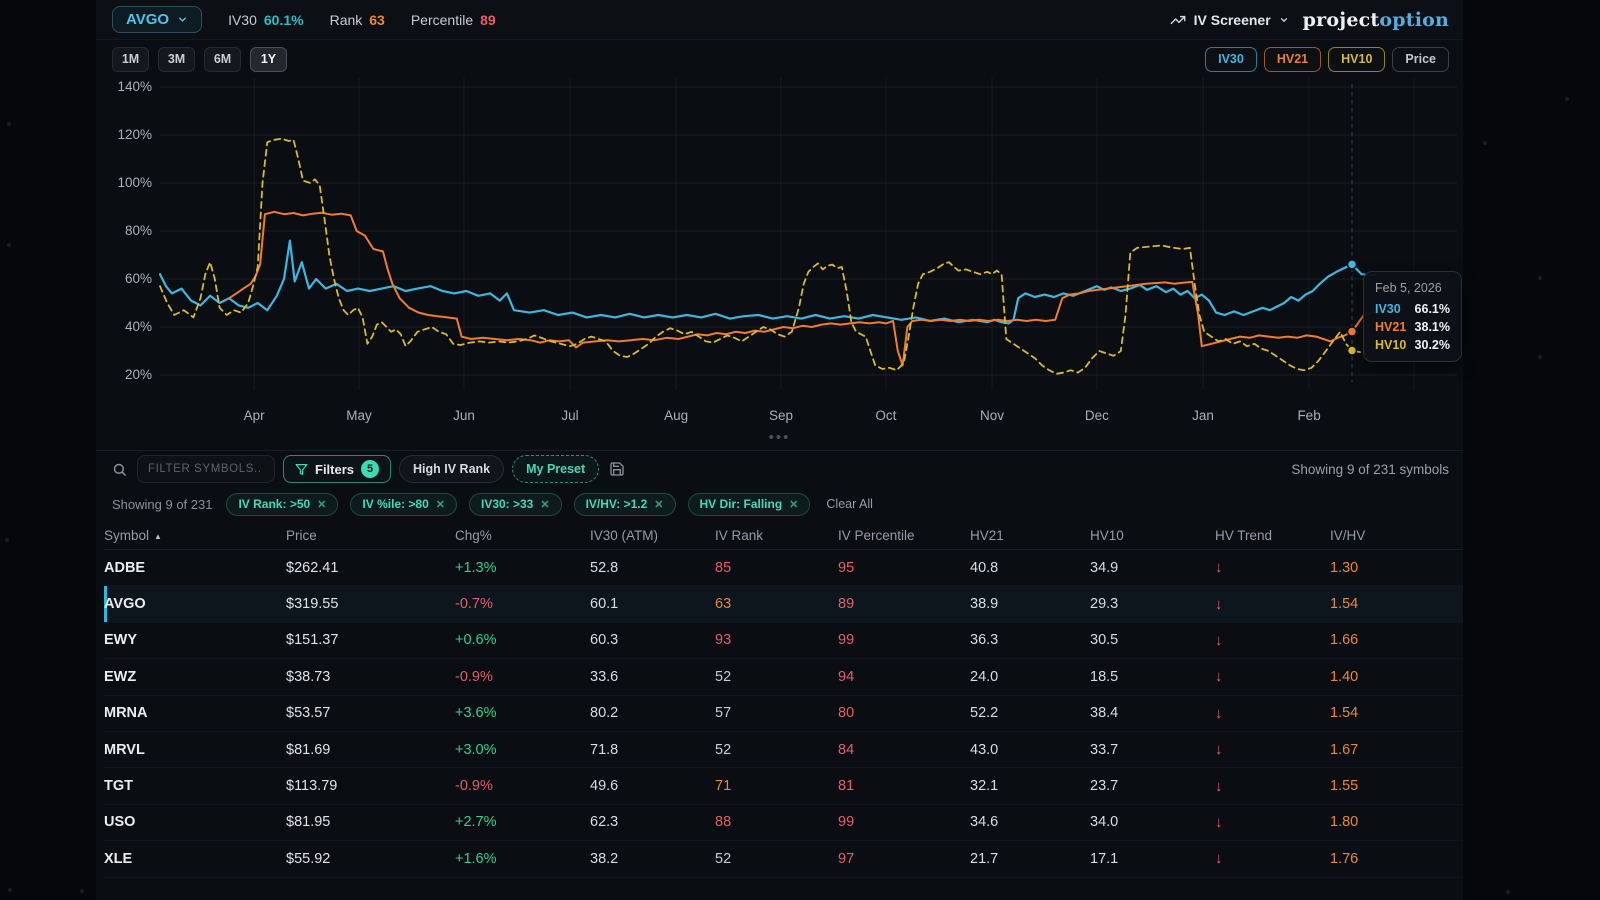 This screenshot has height=900, width=1600. Describe the element at coordinates (308, 858) in the screenshot. I see `cell-price: $55.92` at that location.